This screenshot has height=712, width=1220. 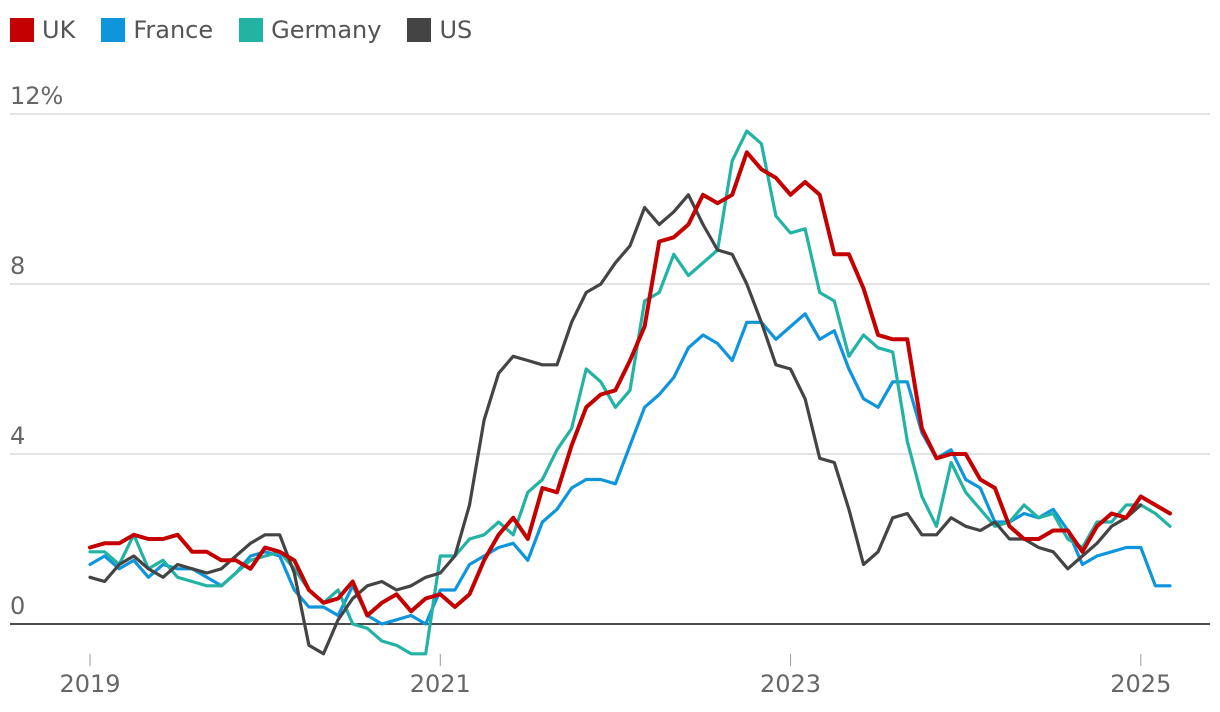 I want to click on chart-legend: UK France Germany US, so click(x=254, y=30).